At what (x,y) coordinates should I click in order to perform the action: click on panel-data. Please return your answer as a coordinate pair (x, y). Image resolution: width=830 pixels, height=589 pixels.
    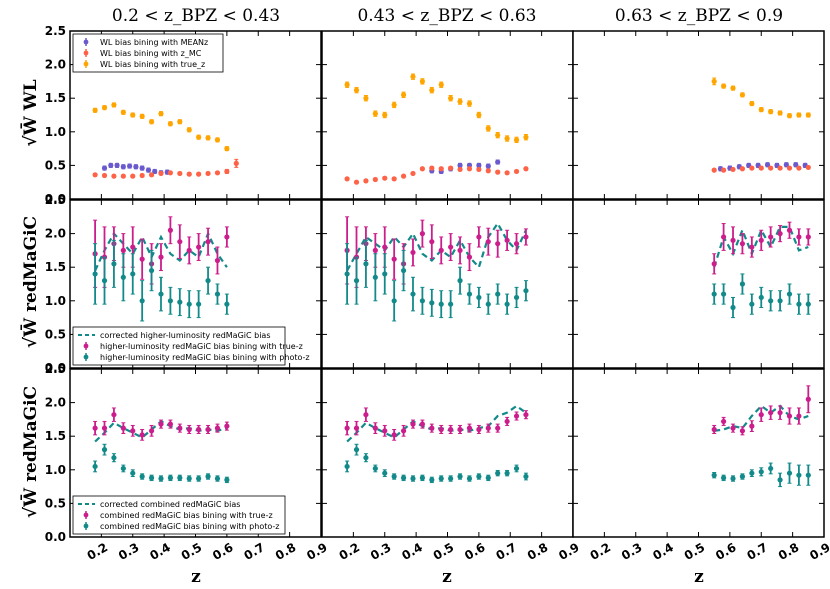
    Looking at the image, I should click on (165, 140).